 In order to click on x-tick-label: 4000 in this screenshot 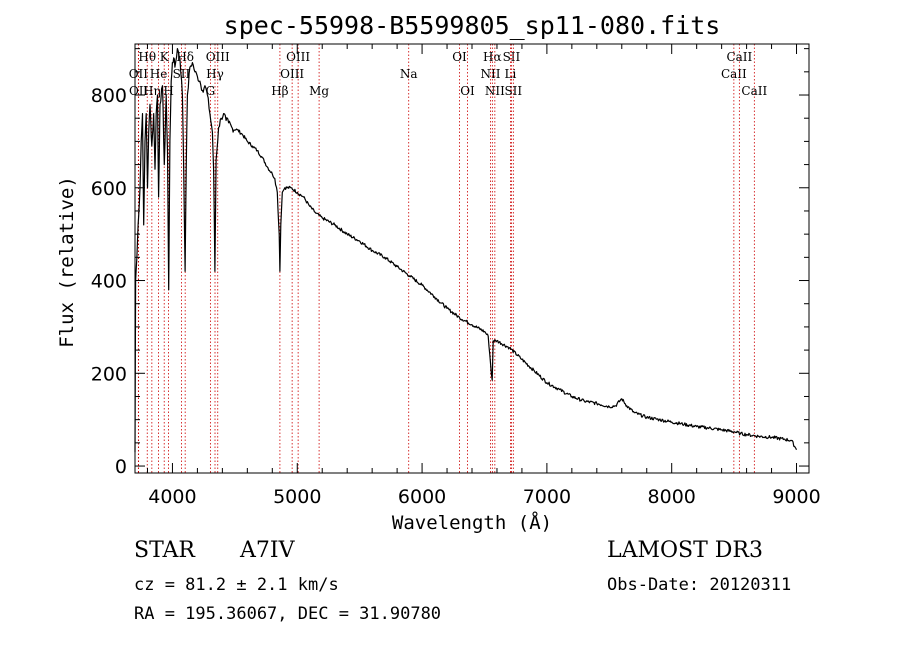, I will do `click(172, 497)`.